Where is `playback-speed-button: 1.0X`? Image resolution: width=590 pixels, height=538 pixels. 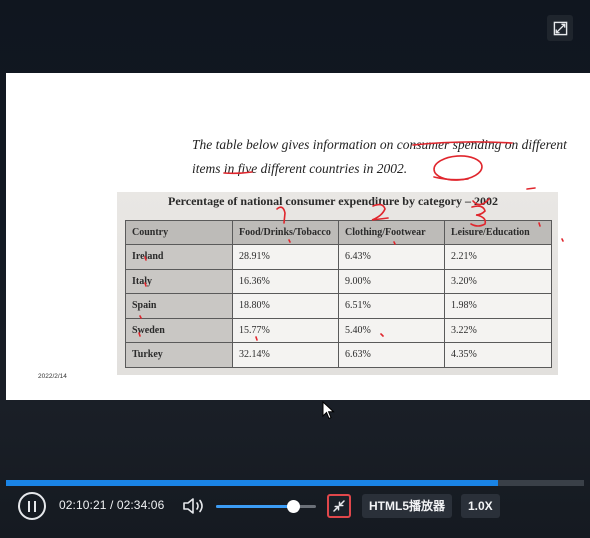
playback-speed-button: 1.0X is located at coordinates (480, 506).